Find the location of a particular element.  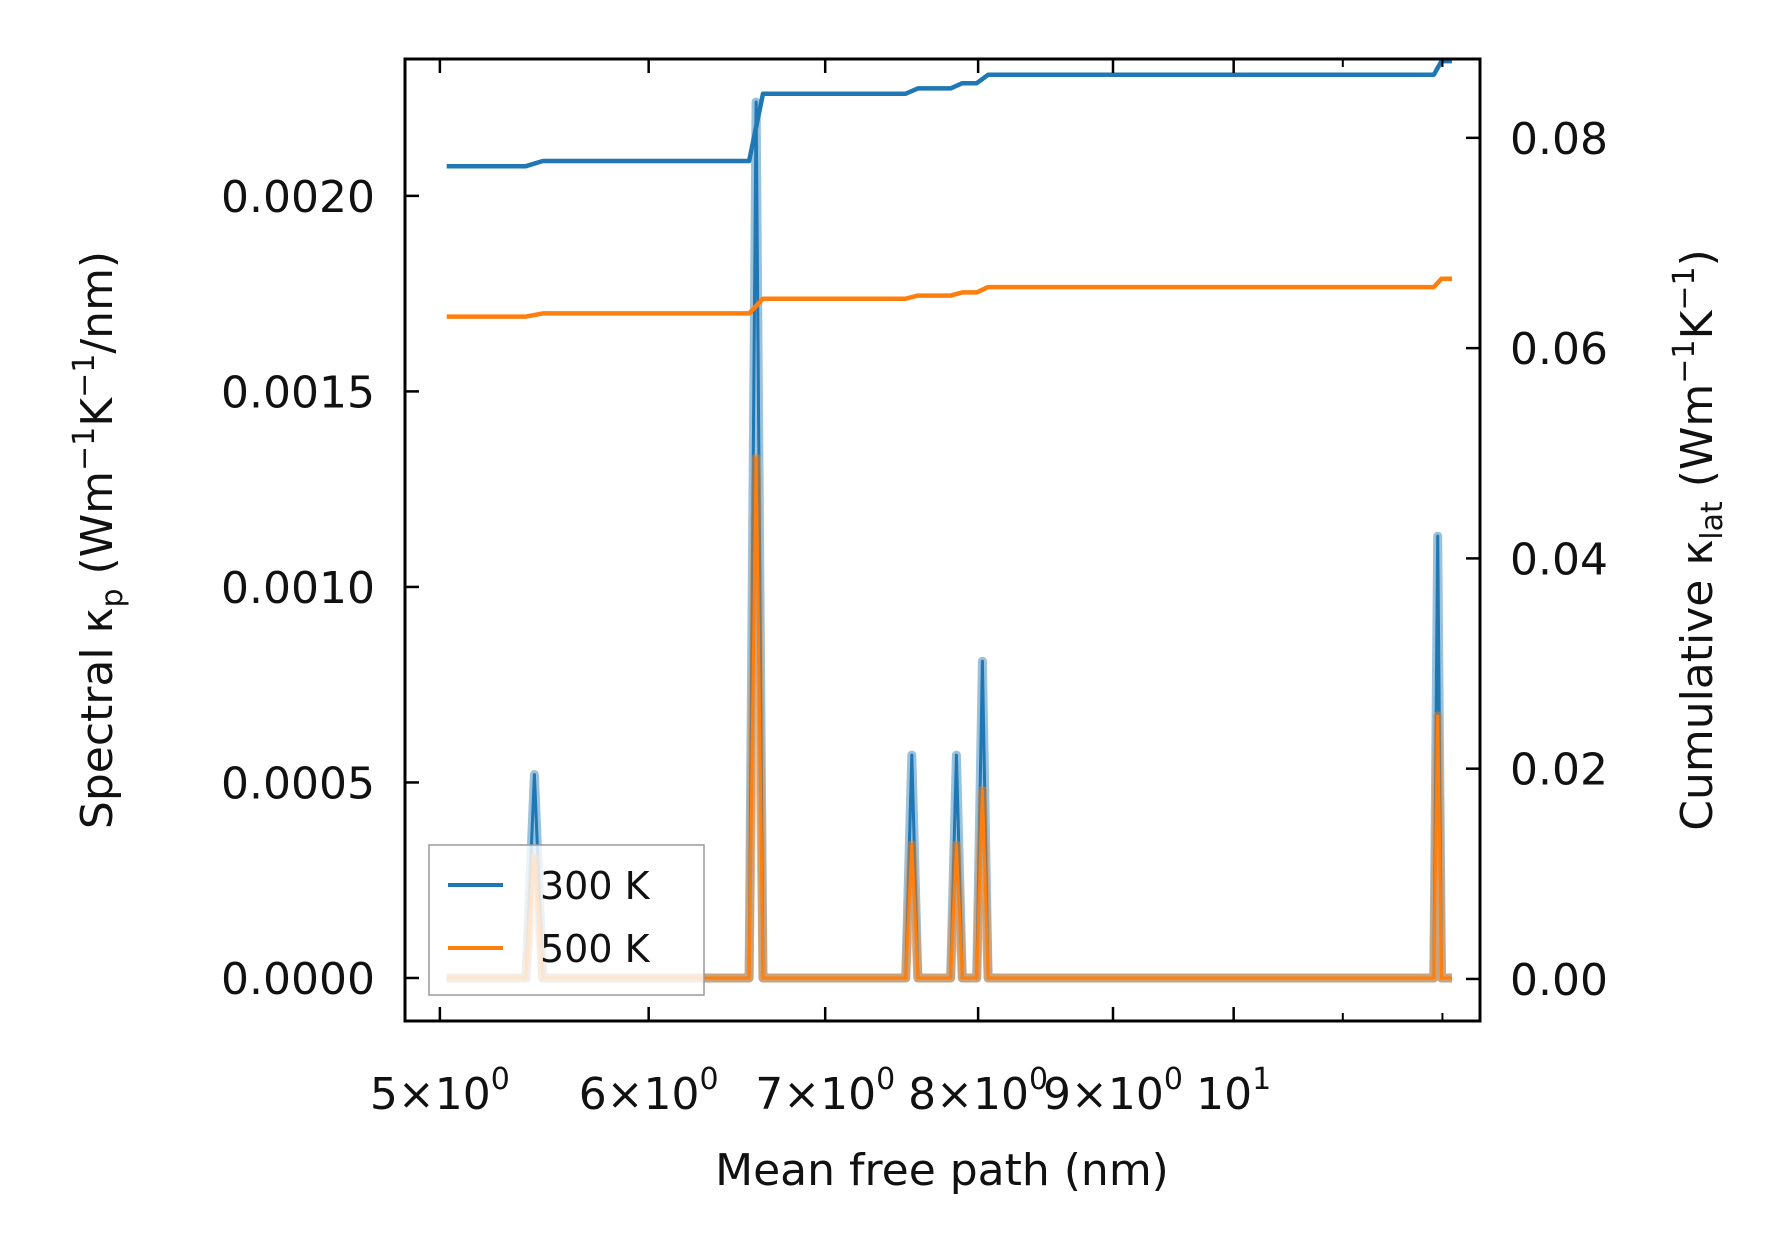

y-right-tick-label: 0.08 is located at coordinates (1559, 139).